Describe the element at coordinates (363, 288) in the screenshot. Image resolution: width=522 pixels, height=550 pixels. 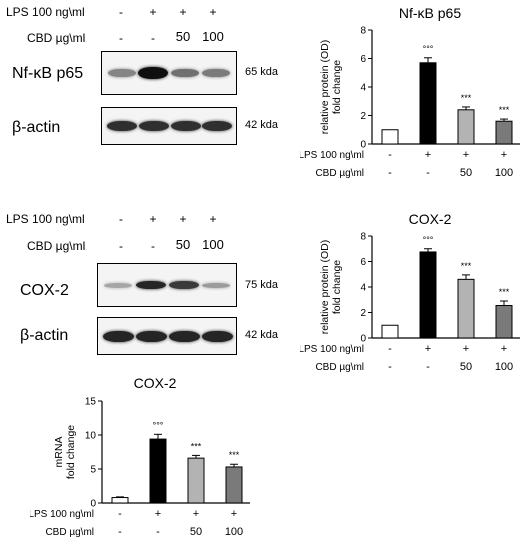
I see `y-tick-label: 4` at that location.